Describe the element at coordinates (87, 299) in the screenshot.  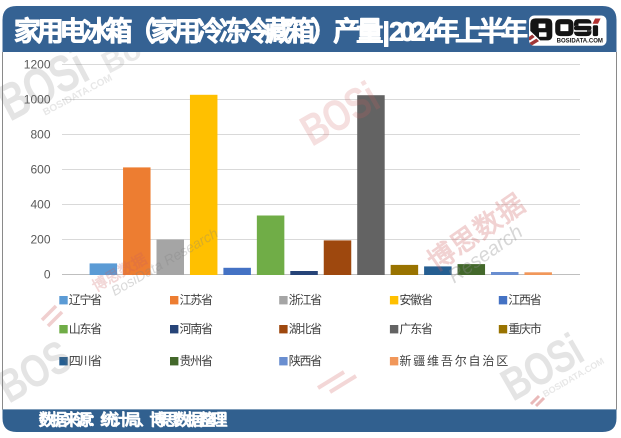
I see `svg-text: 辽宁省` at that location.